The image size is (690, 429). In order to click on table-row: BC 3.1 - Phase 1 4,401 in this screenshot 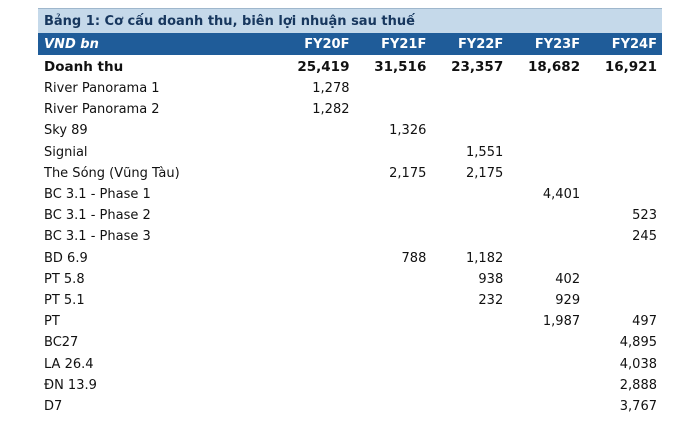, I will do `click(350, 194)`.